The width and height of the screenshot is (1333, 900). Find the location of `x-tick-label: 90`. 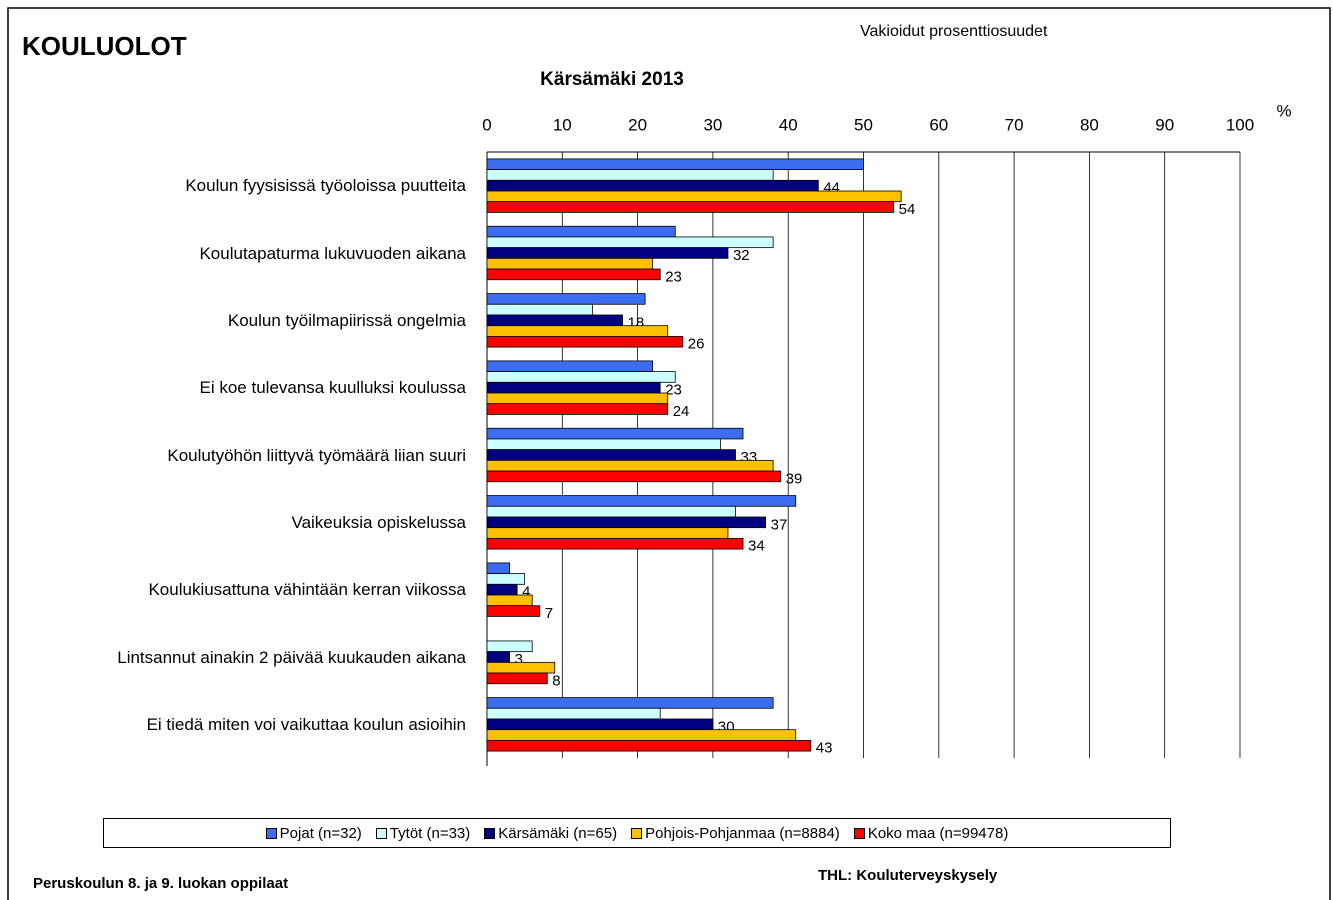

x-tick-label: 90 is located at coordinates (1164, 124).